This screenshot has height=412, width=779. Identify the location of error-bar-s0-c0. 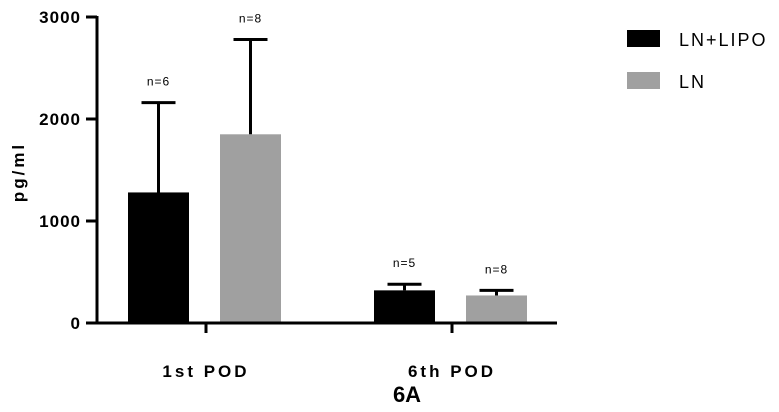
(158, 147).